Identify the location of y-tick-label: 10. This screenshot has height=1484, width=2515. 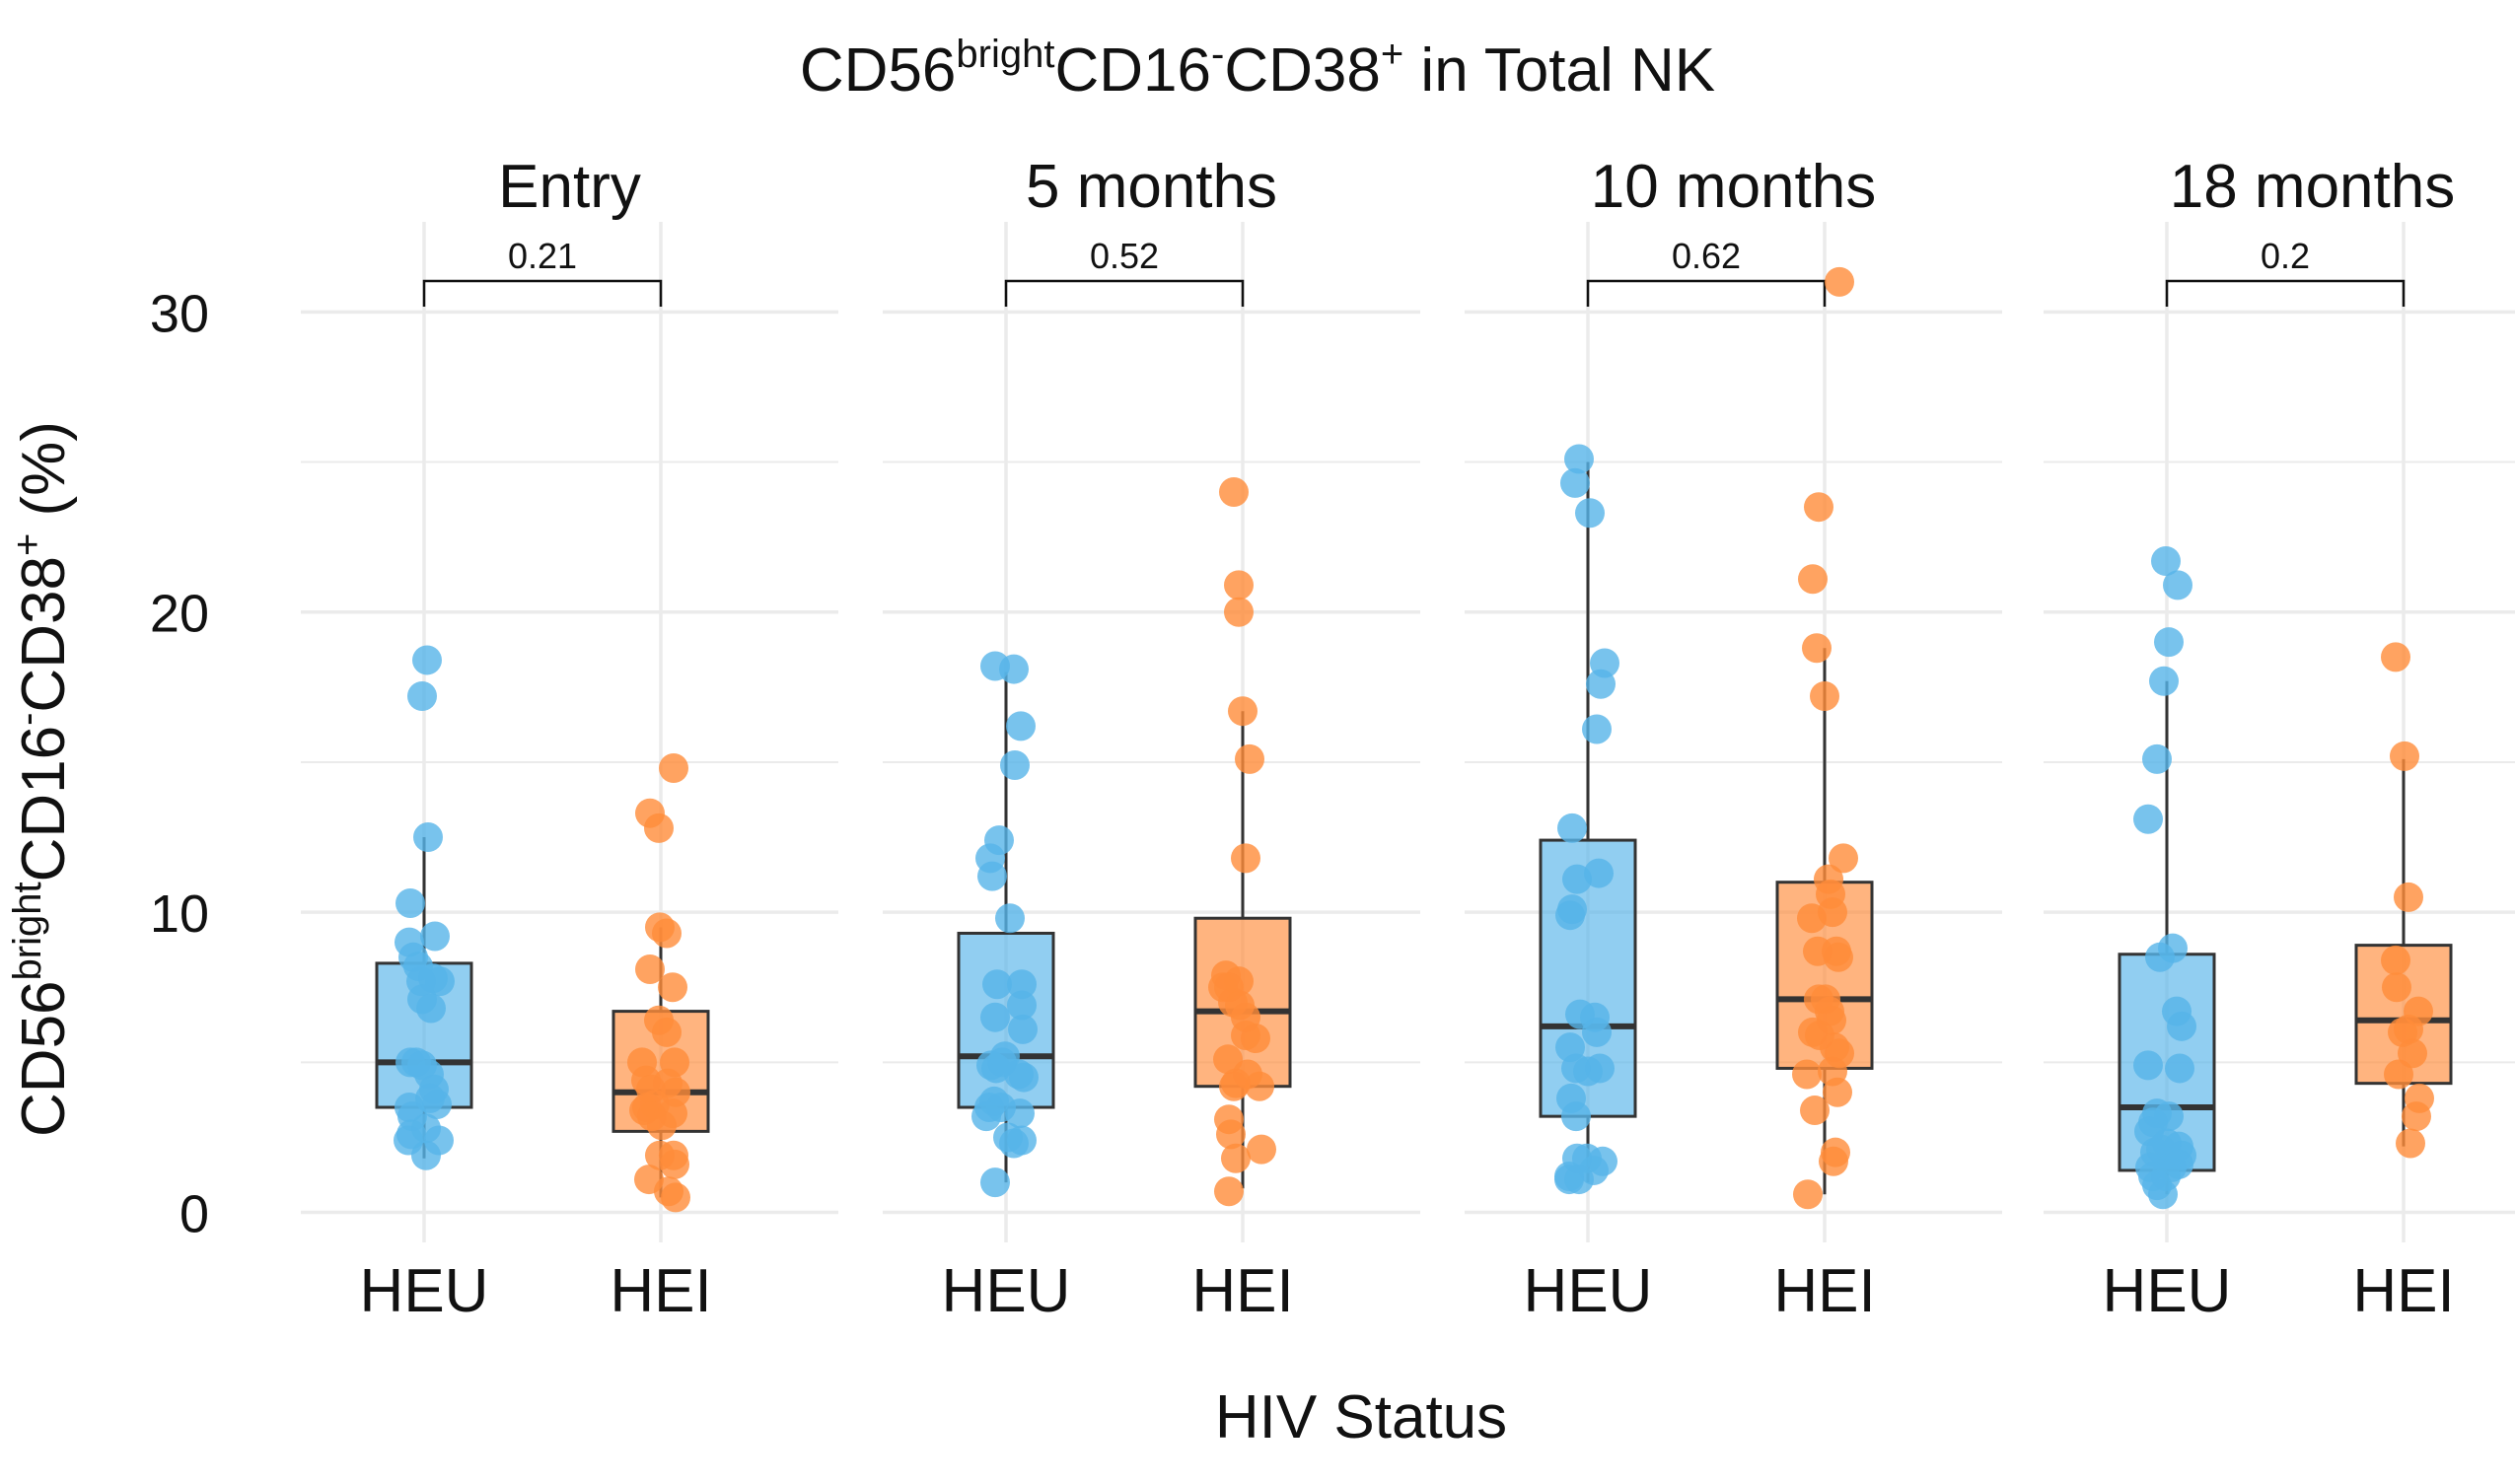
(180, 914).